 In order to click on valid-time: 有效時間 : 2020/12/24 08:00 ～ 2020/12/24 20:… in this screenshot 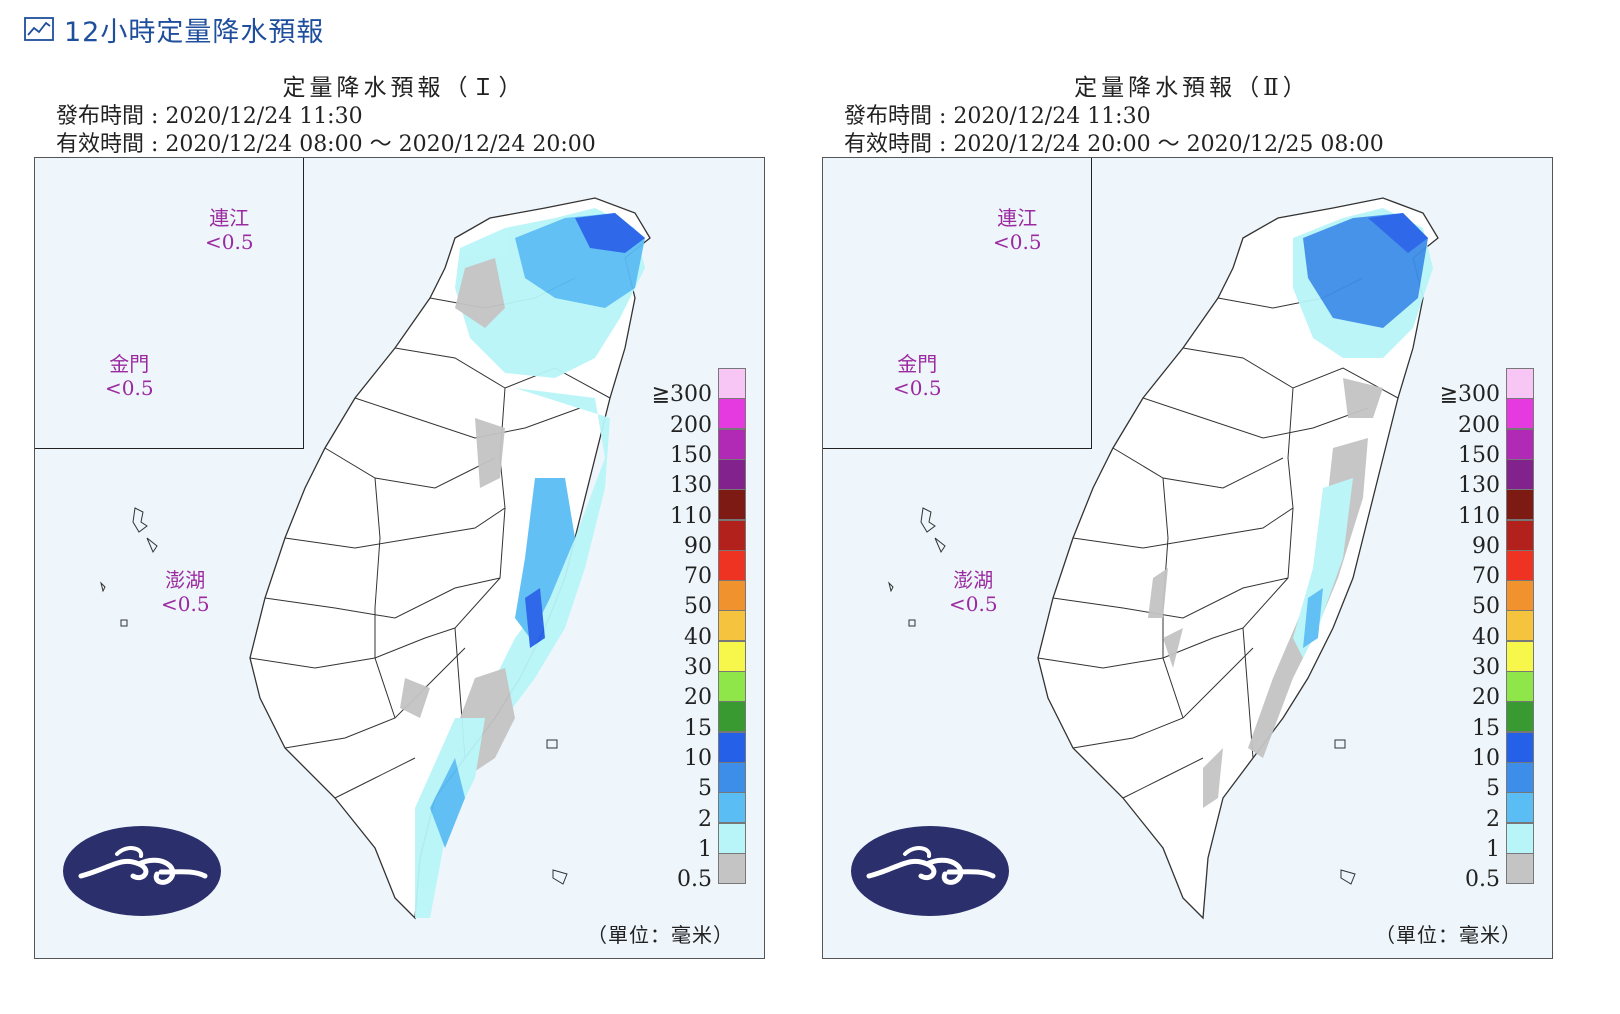, I will do `click(326, 144)`.